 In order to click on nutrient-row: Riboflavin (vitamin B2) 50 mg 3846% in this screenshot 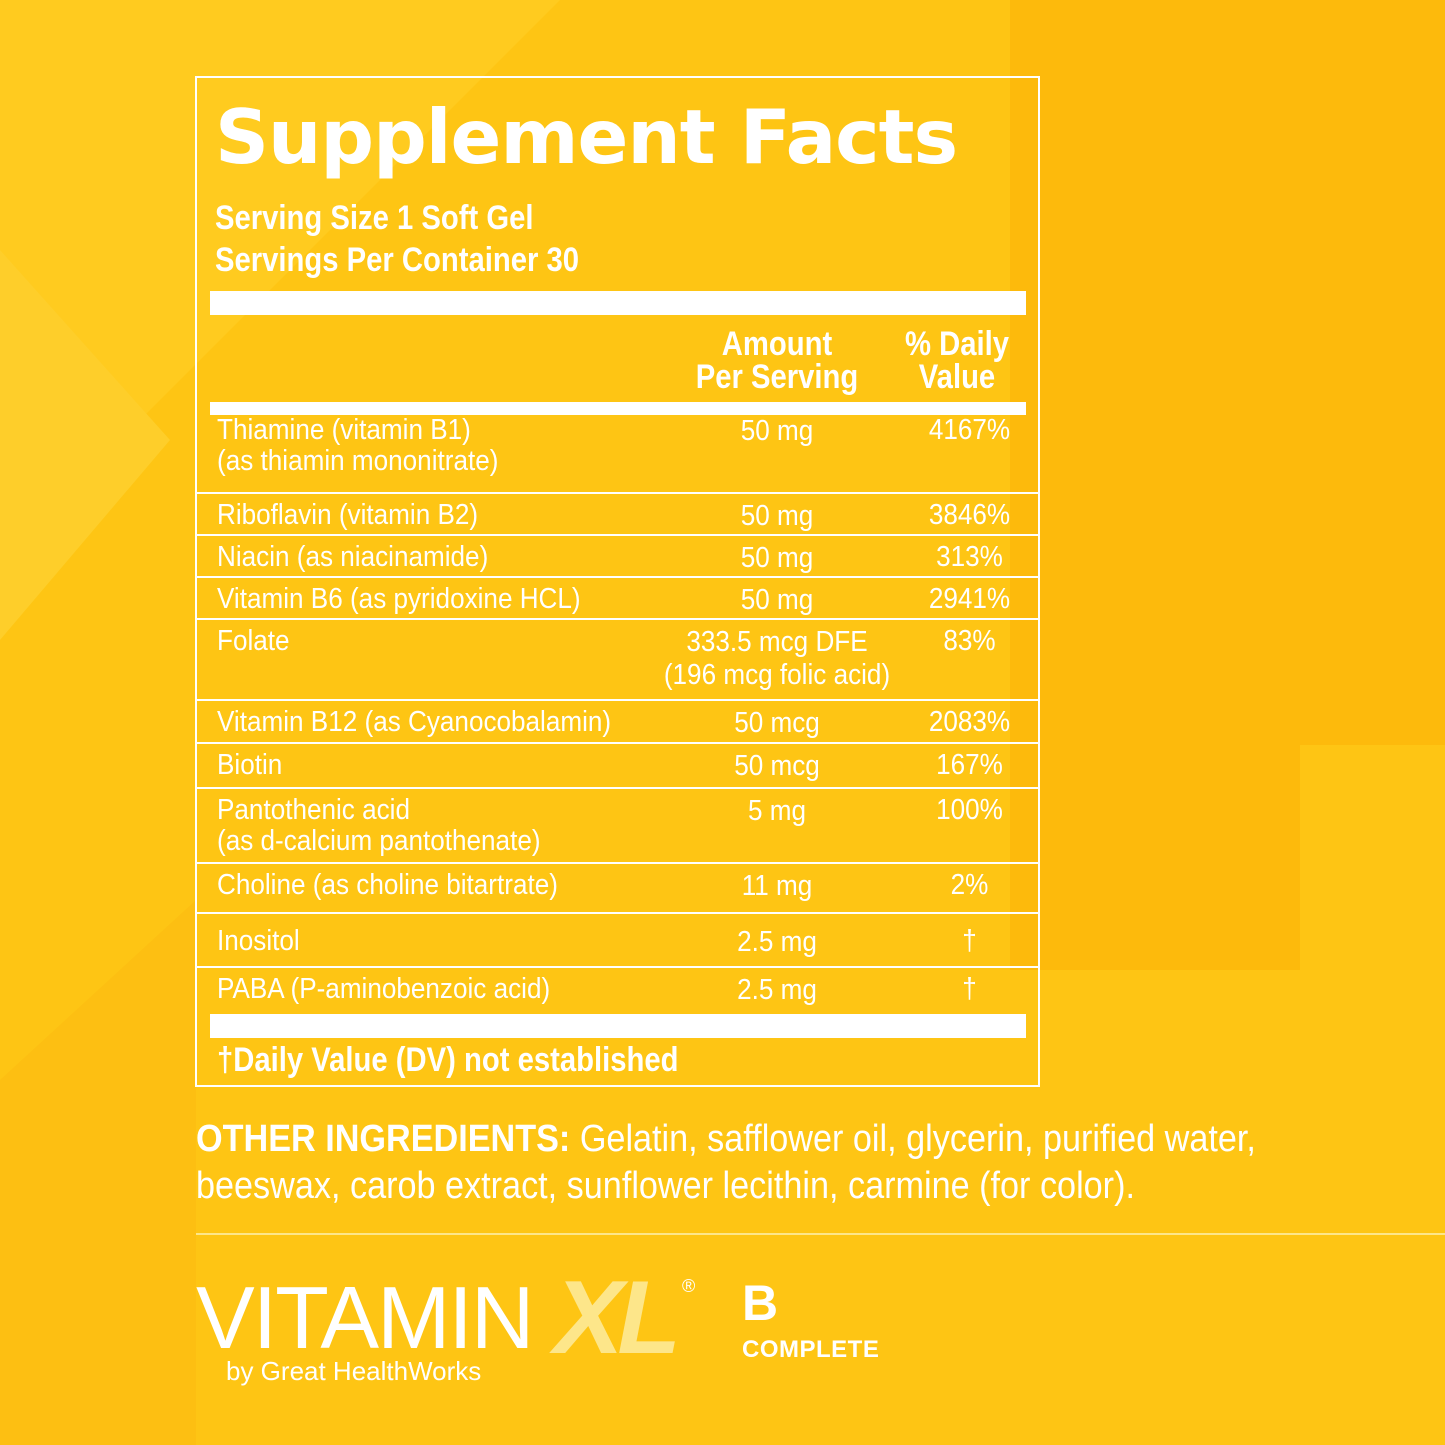, I will do `click(617, 515)`.